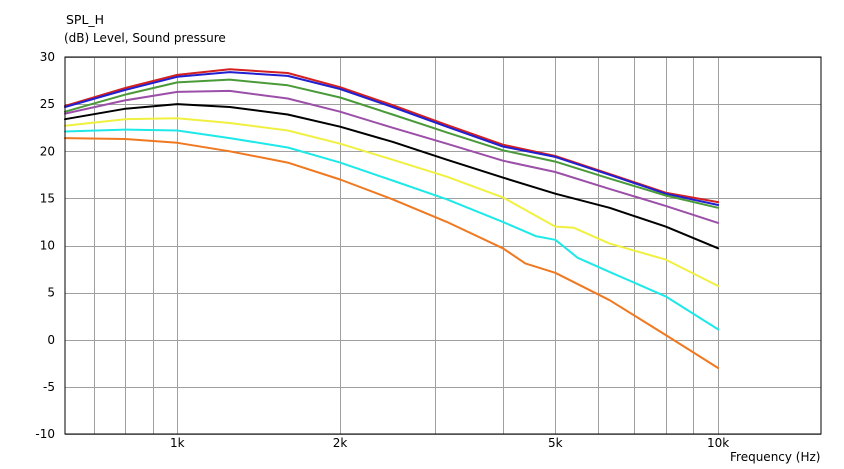  Describe the element at coordinates (449, 443) in the screenshot. I see `x-tick-labels: 1k 2k 5k 10k` at that location.